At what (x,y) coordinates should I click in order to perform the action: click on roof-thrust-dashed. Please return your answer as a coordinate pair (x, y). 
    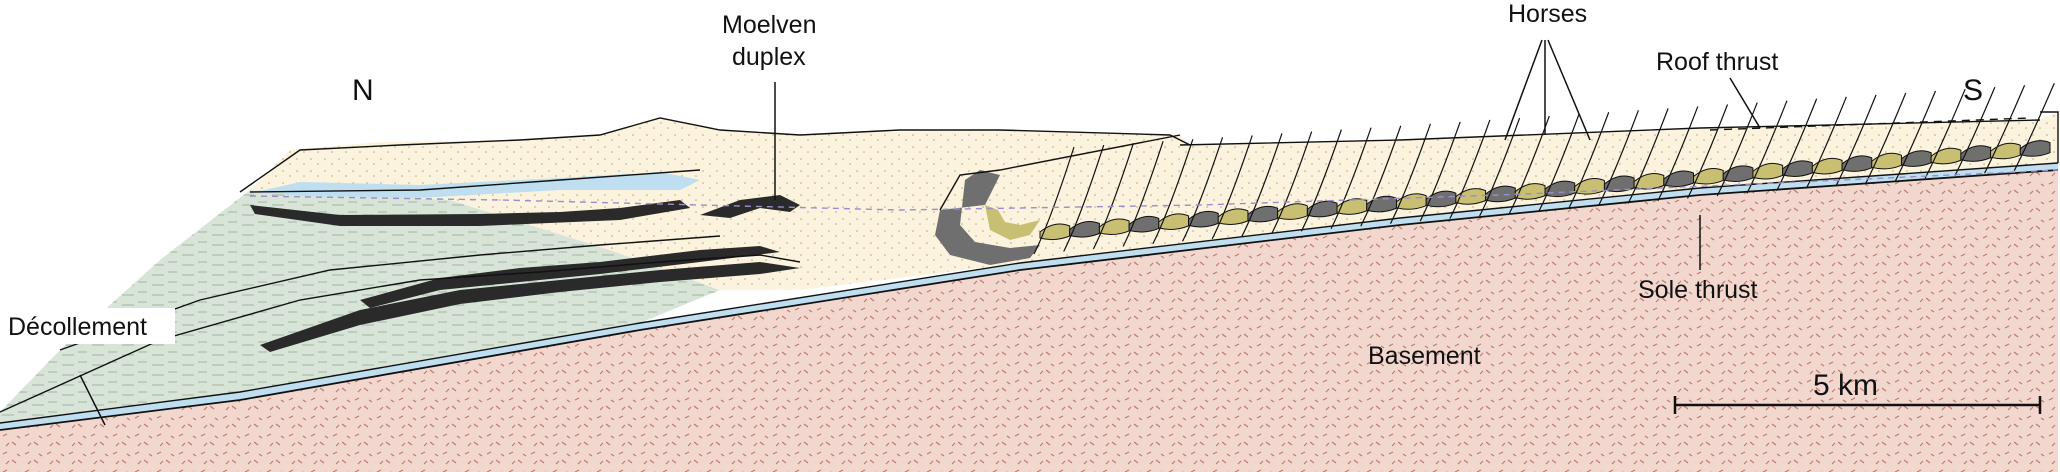
    Looking at the image, I should click on (1870, 124).